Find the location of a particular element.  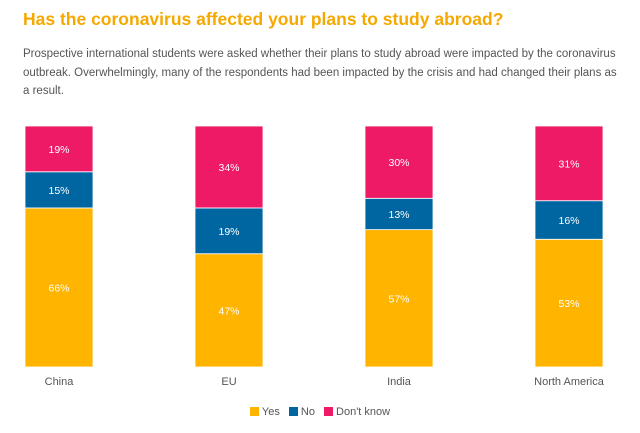

legend-swatch-yes is located at coordinates (254, 411).